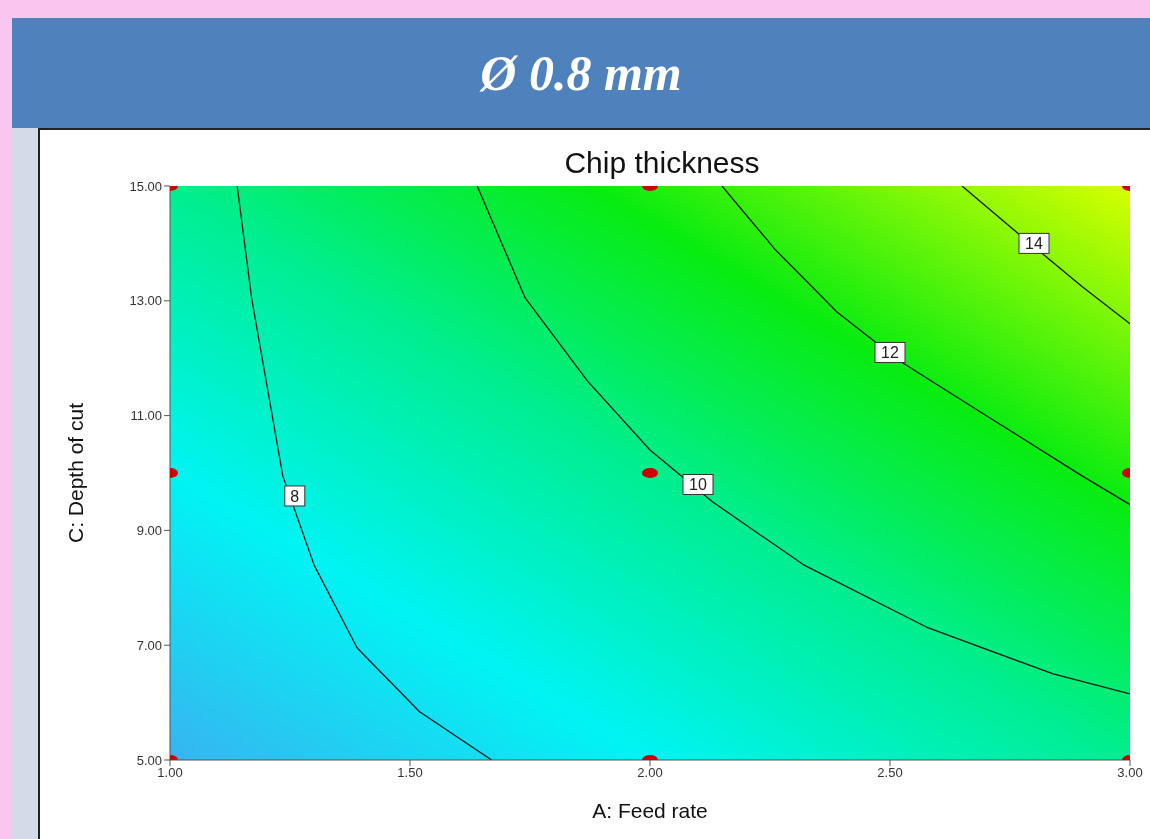 The width and height of the screenshot is (1150, 839). Describe the element at coordinates (170, 773) in the screenshot. I see `x-tick-label: 1.00` at that location.